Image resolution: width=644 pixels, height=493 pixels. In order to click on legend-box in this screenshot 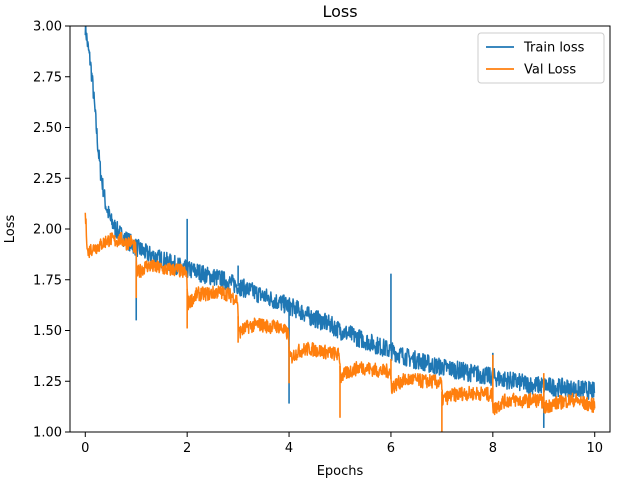, I will do `click(541, 58)`.